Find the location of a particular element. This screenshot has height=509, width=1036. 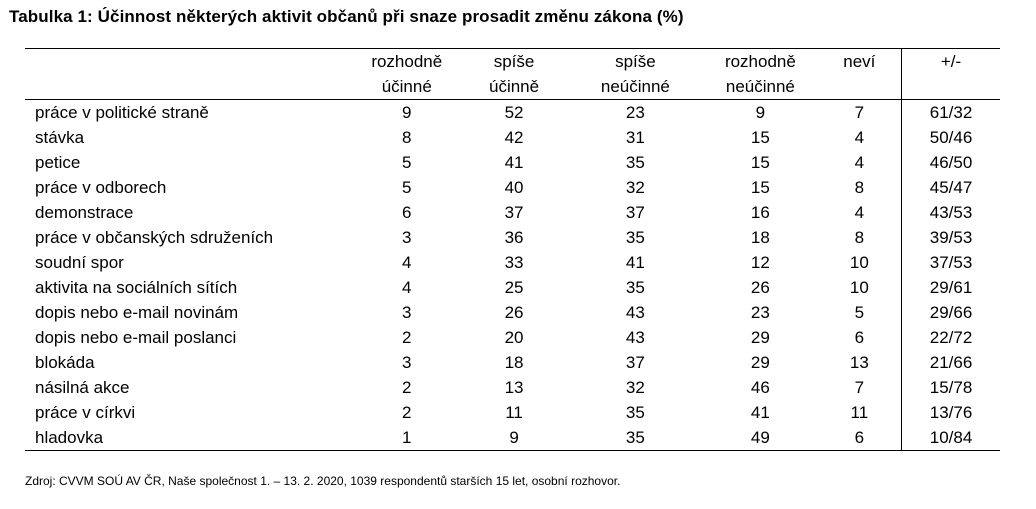

value-cell: 31 is located at coordinates (635, 137).